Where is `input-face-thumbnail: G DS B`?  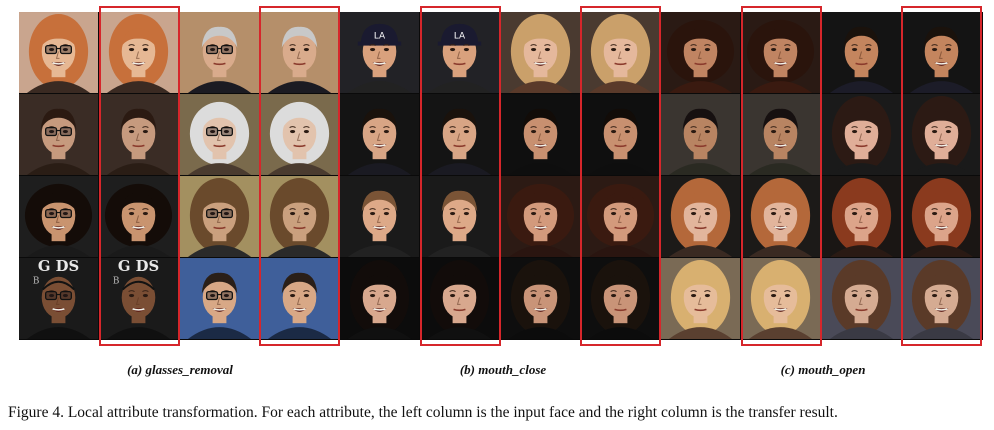
input-face-thumbnail: G DS B is located at coordinates (58, 298).